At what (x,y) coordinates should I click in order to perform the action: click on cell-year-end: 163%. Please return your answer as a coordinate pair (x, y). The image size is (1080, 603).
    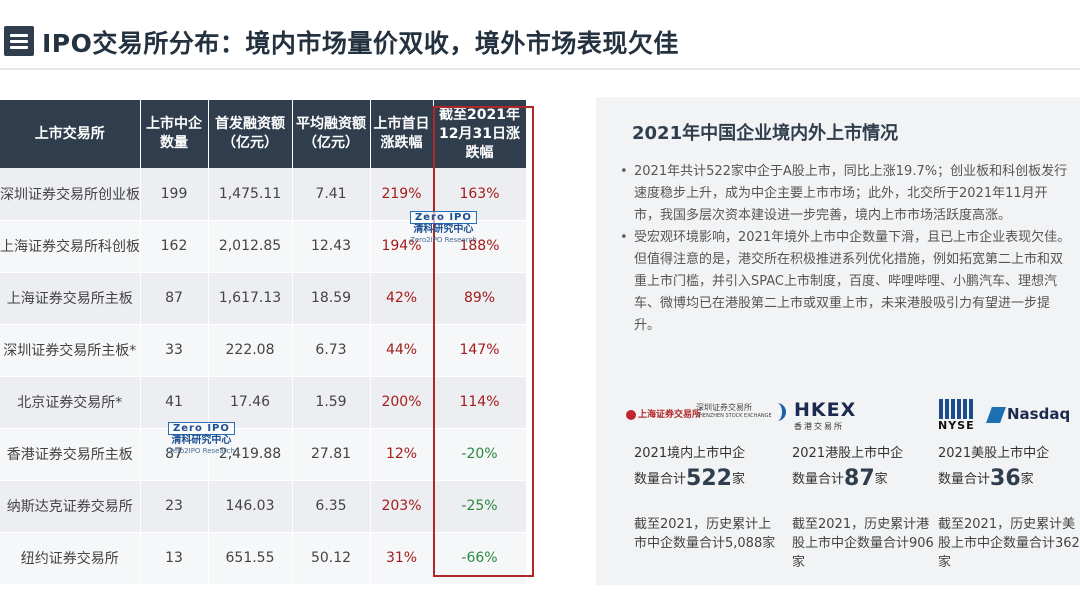
    Looking at the image, I should click on (480, 194).